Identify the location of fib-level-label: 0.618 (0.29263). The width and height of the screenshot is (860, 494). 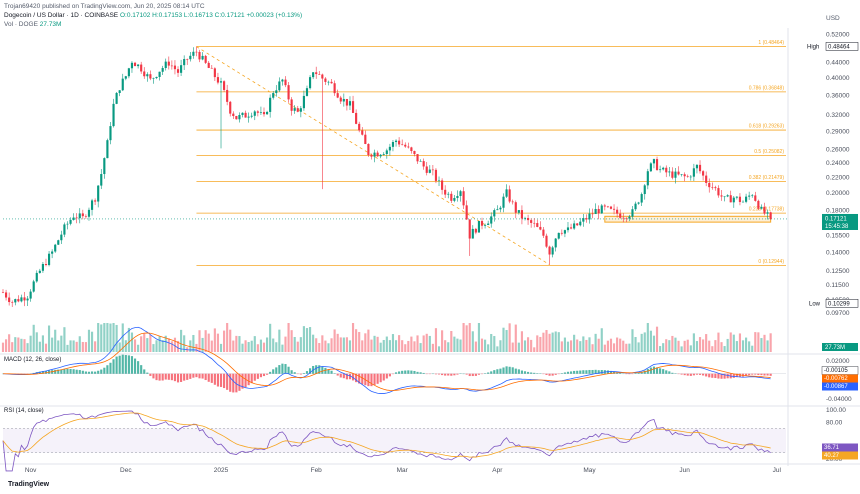
(767, 127).